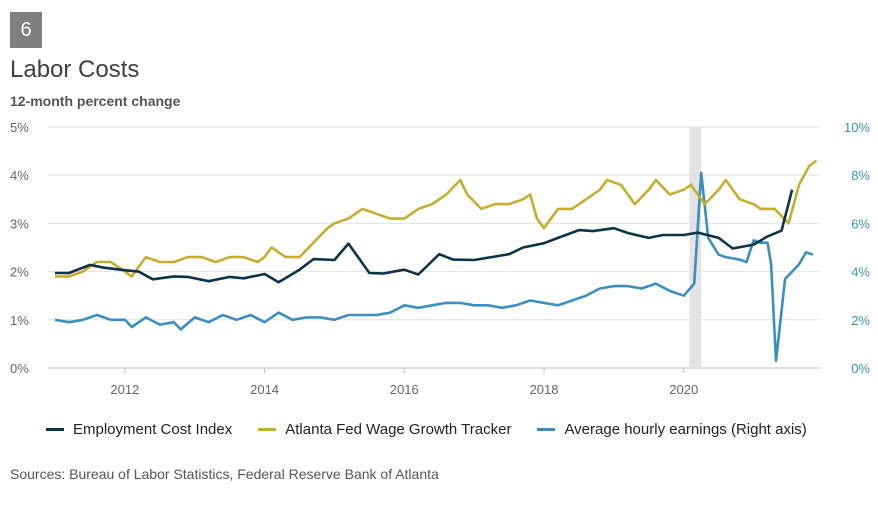  Describe the element at coordinates (75, 69) in the screenshot. I see `chart-title: Labor Costs` at that location.